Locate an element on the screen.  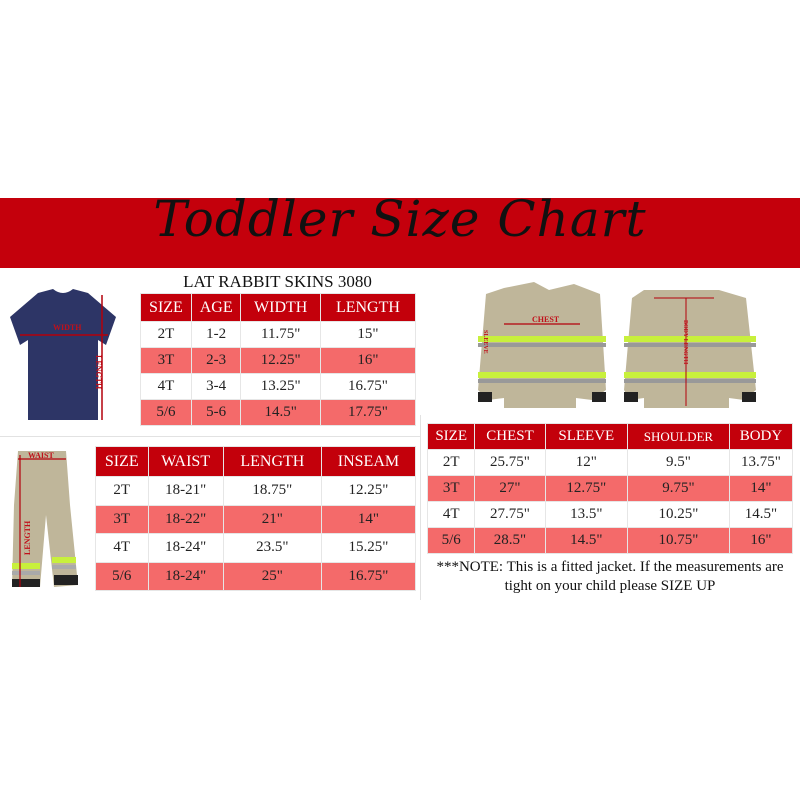
cell: 18-22" is located at coordinates (185, 519).